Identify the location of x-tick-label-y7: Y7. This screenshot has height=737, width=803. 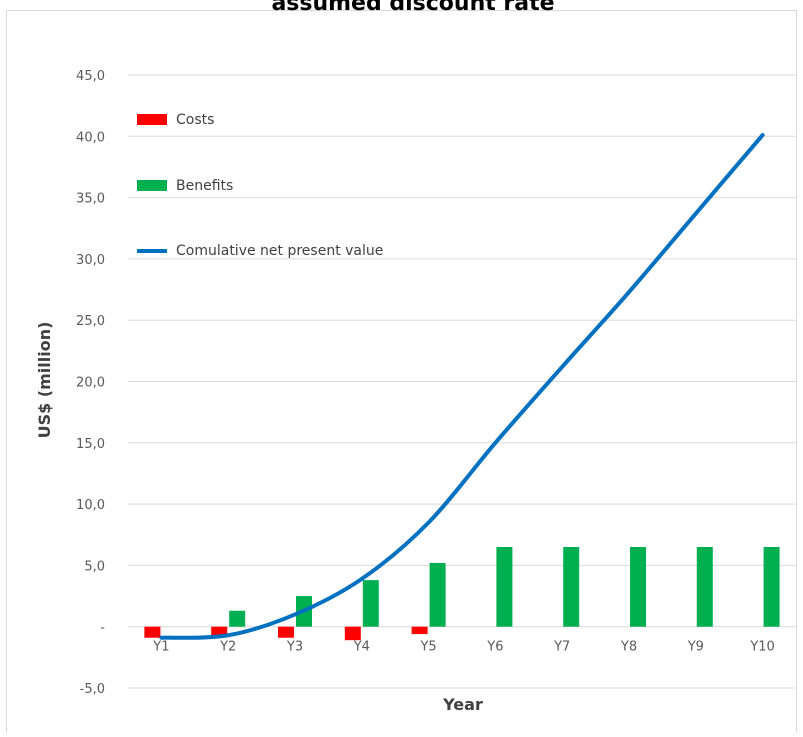
(561, 647).